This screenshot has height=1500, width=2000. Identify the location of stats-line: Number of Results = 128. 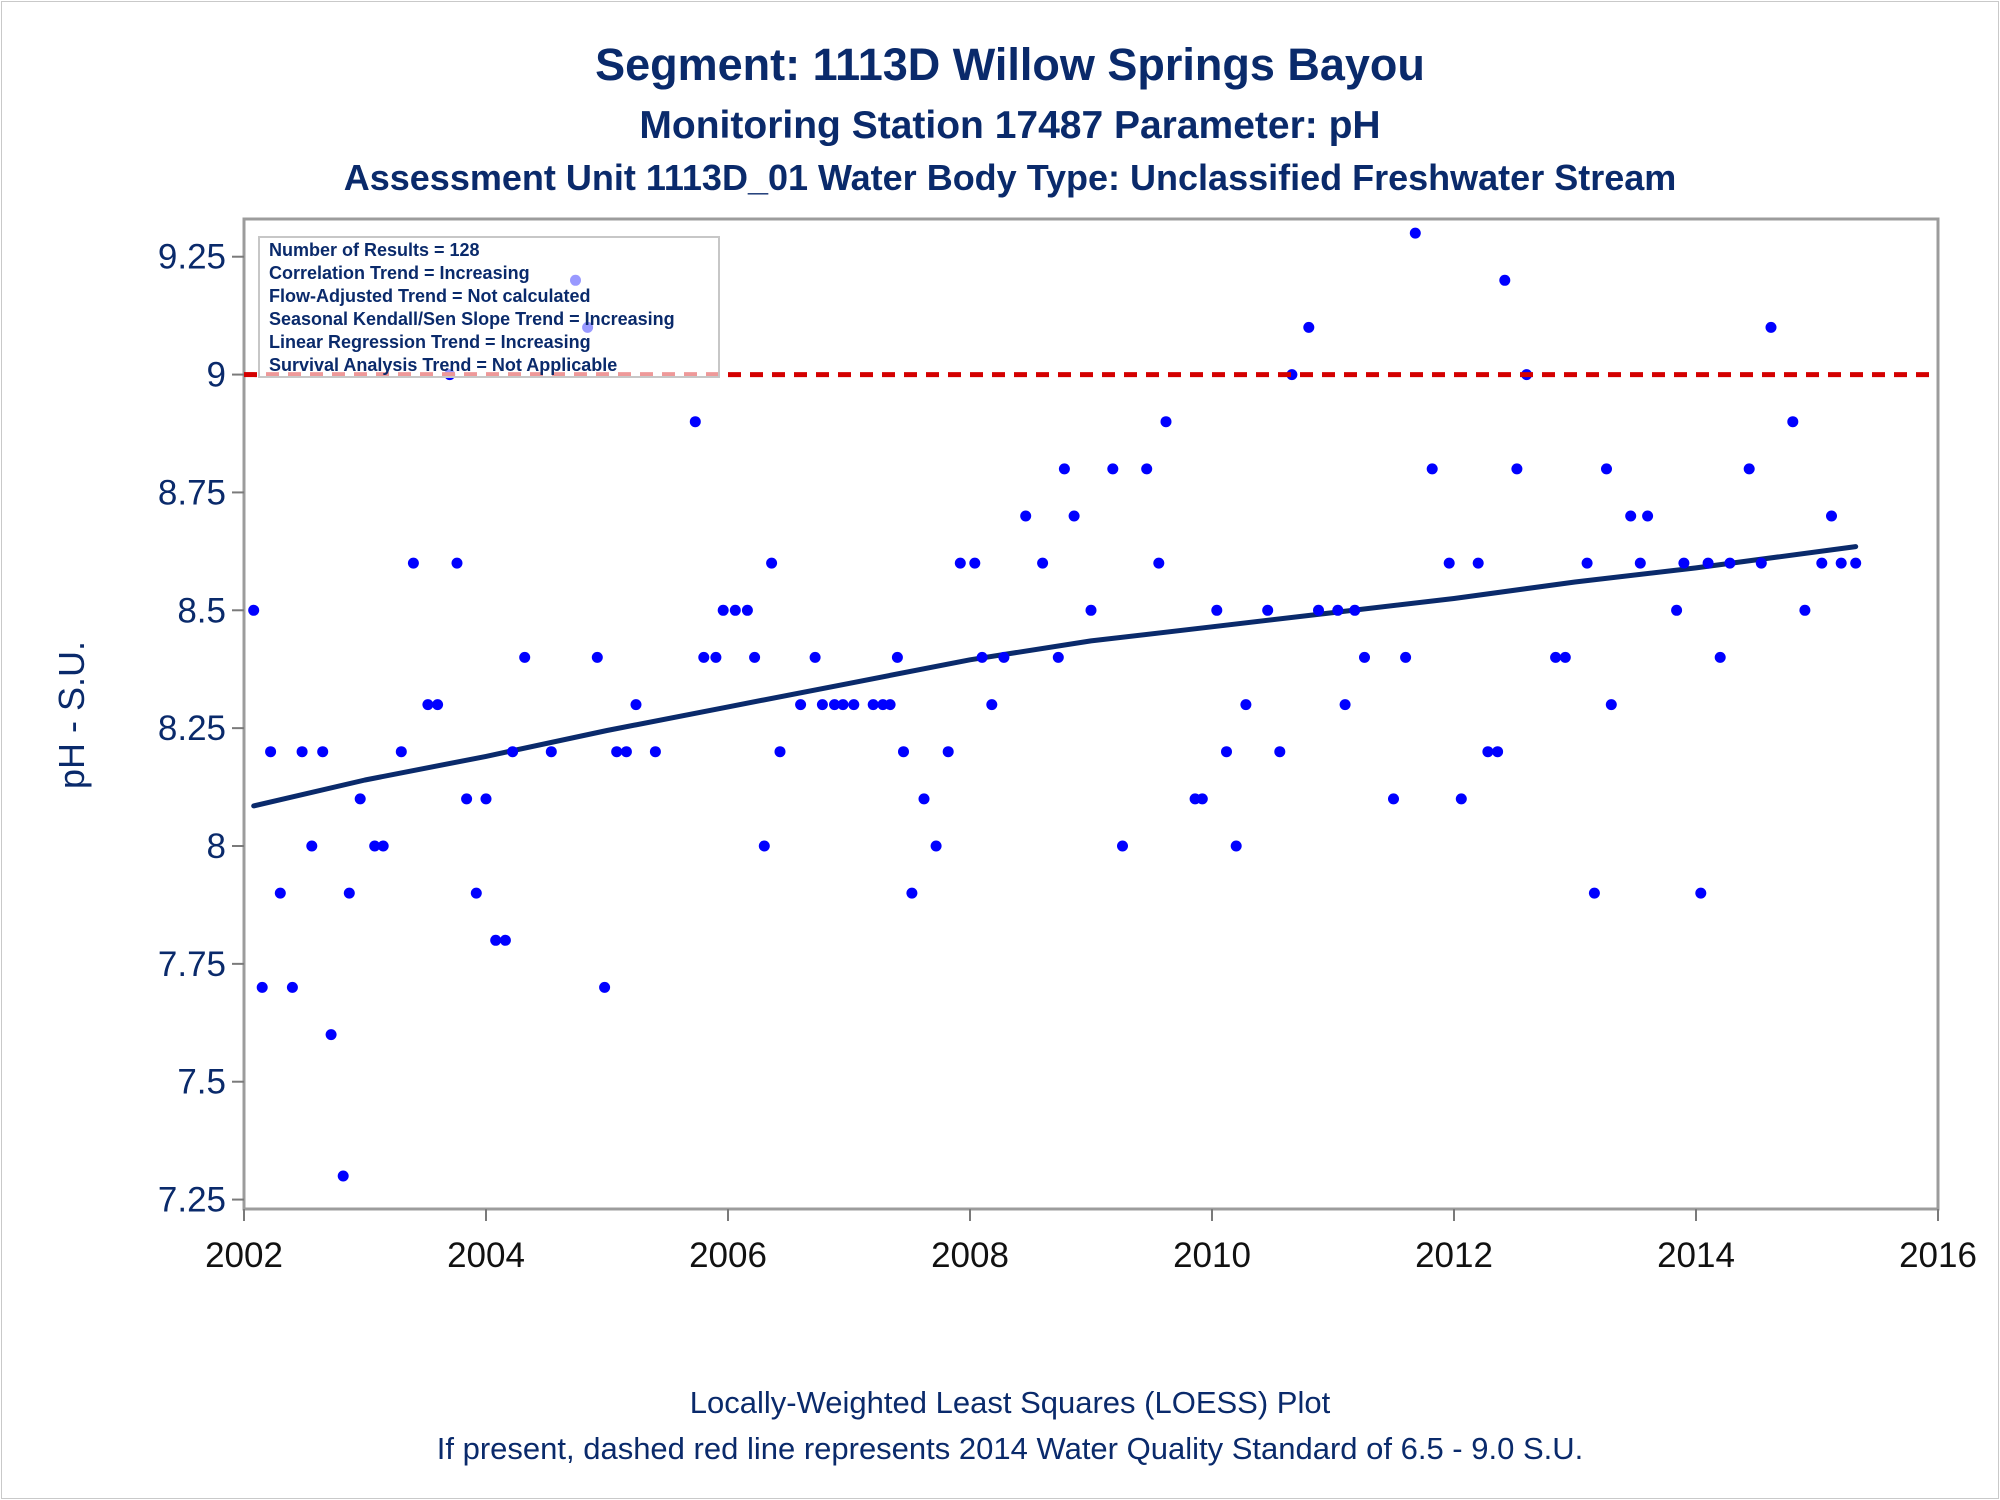
(374, 250).